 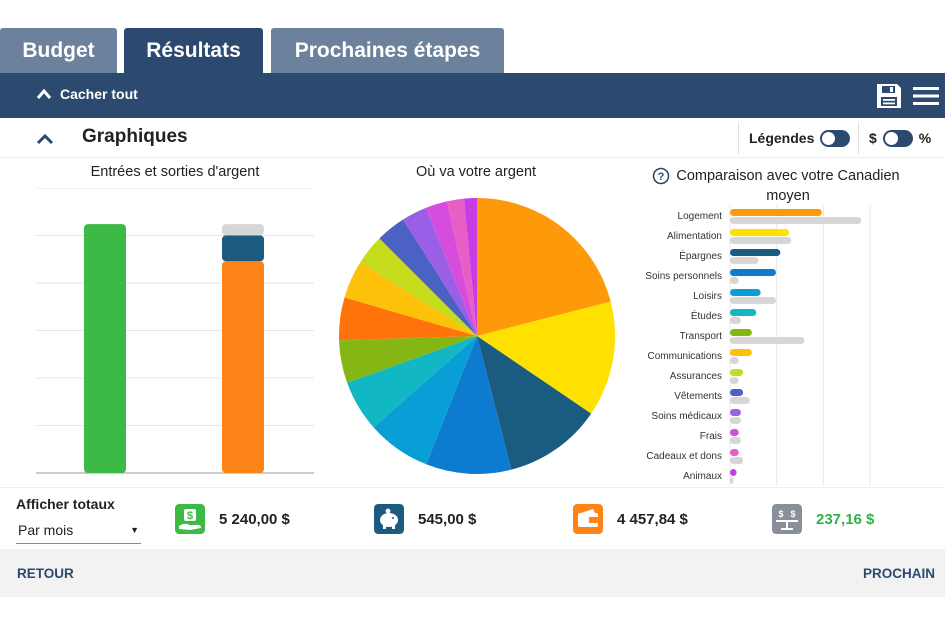 I want to click on percent-label: %, so click(x=925, y=138).